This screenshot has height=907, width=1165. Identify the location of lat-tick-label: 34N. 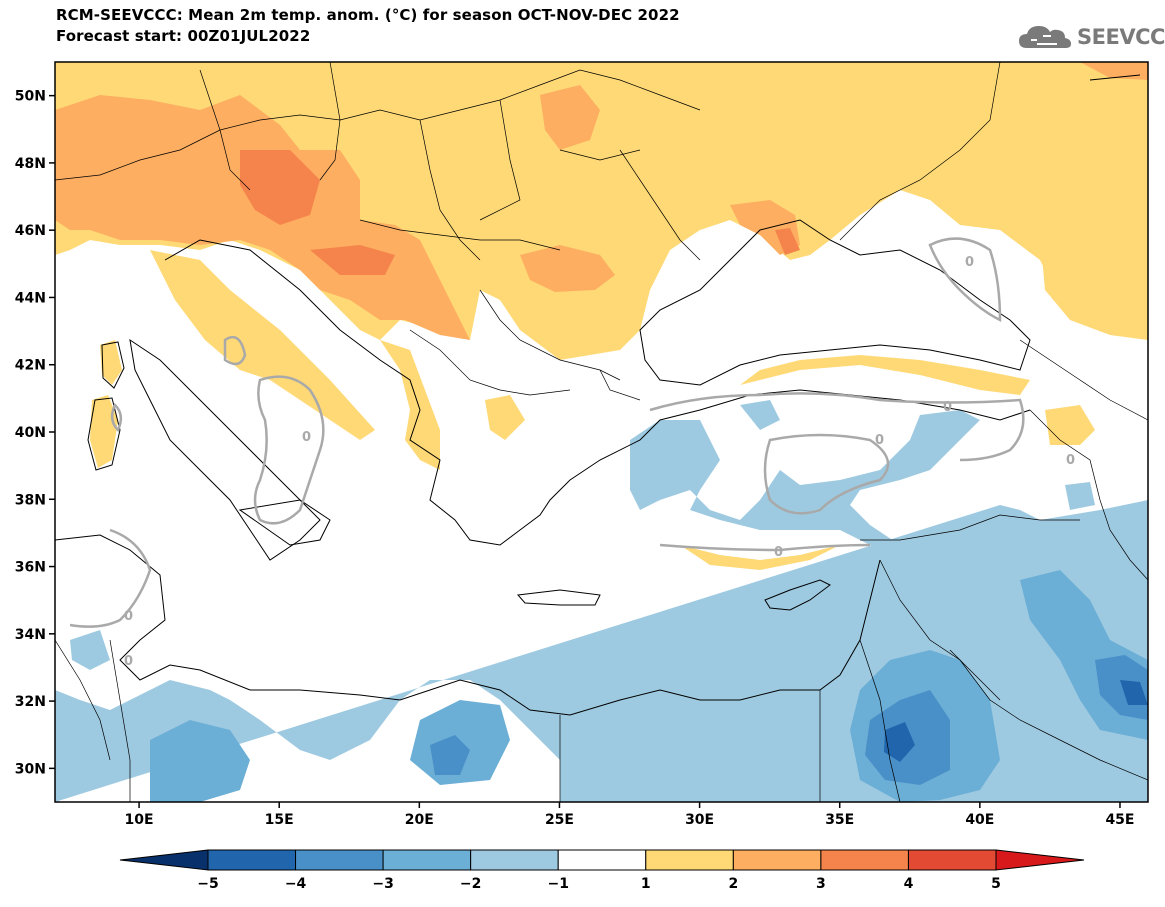
(30, 635).